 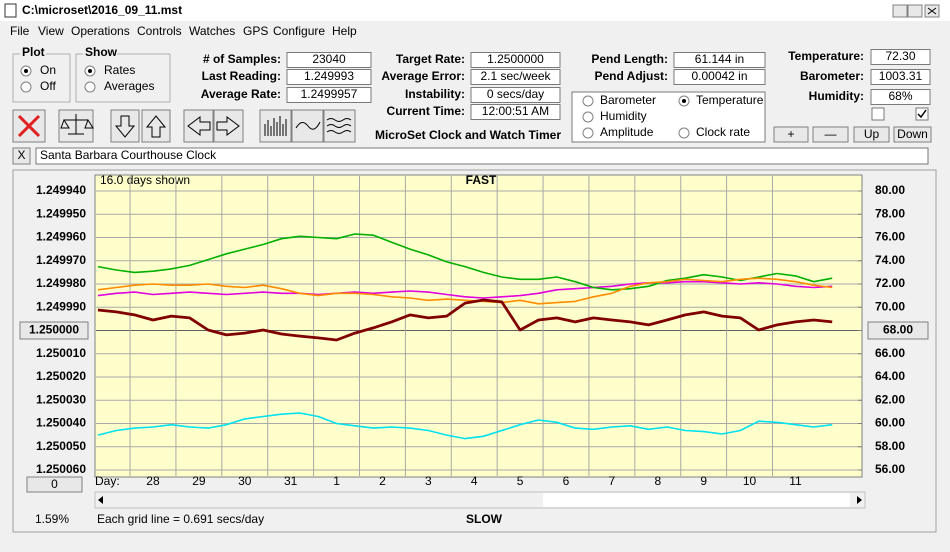 I want to click on x-tick-label: 6, so click(x=566, y=481).